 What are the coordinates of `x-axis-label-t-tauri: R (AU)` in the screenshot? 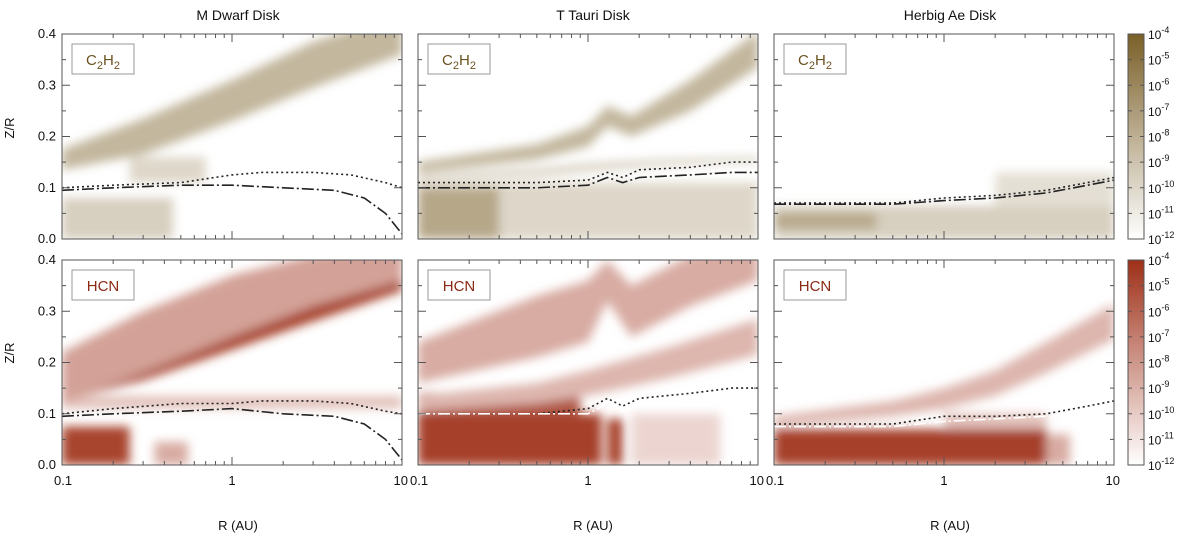 It's located at (593, 525).